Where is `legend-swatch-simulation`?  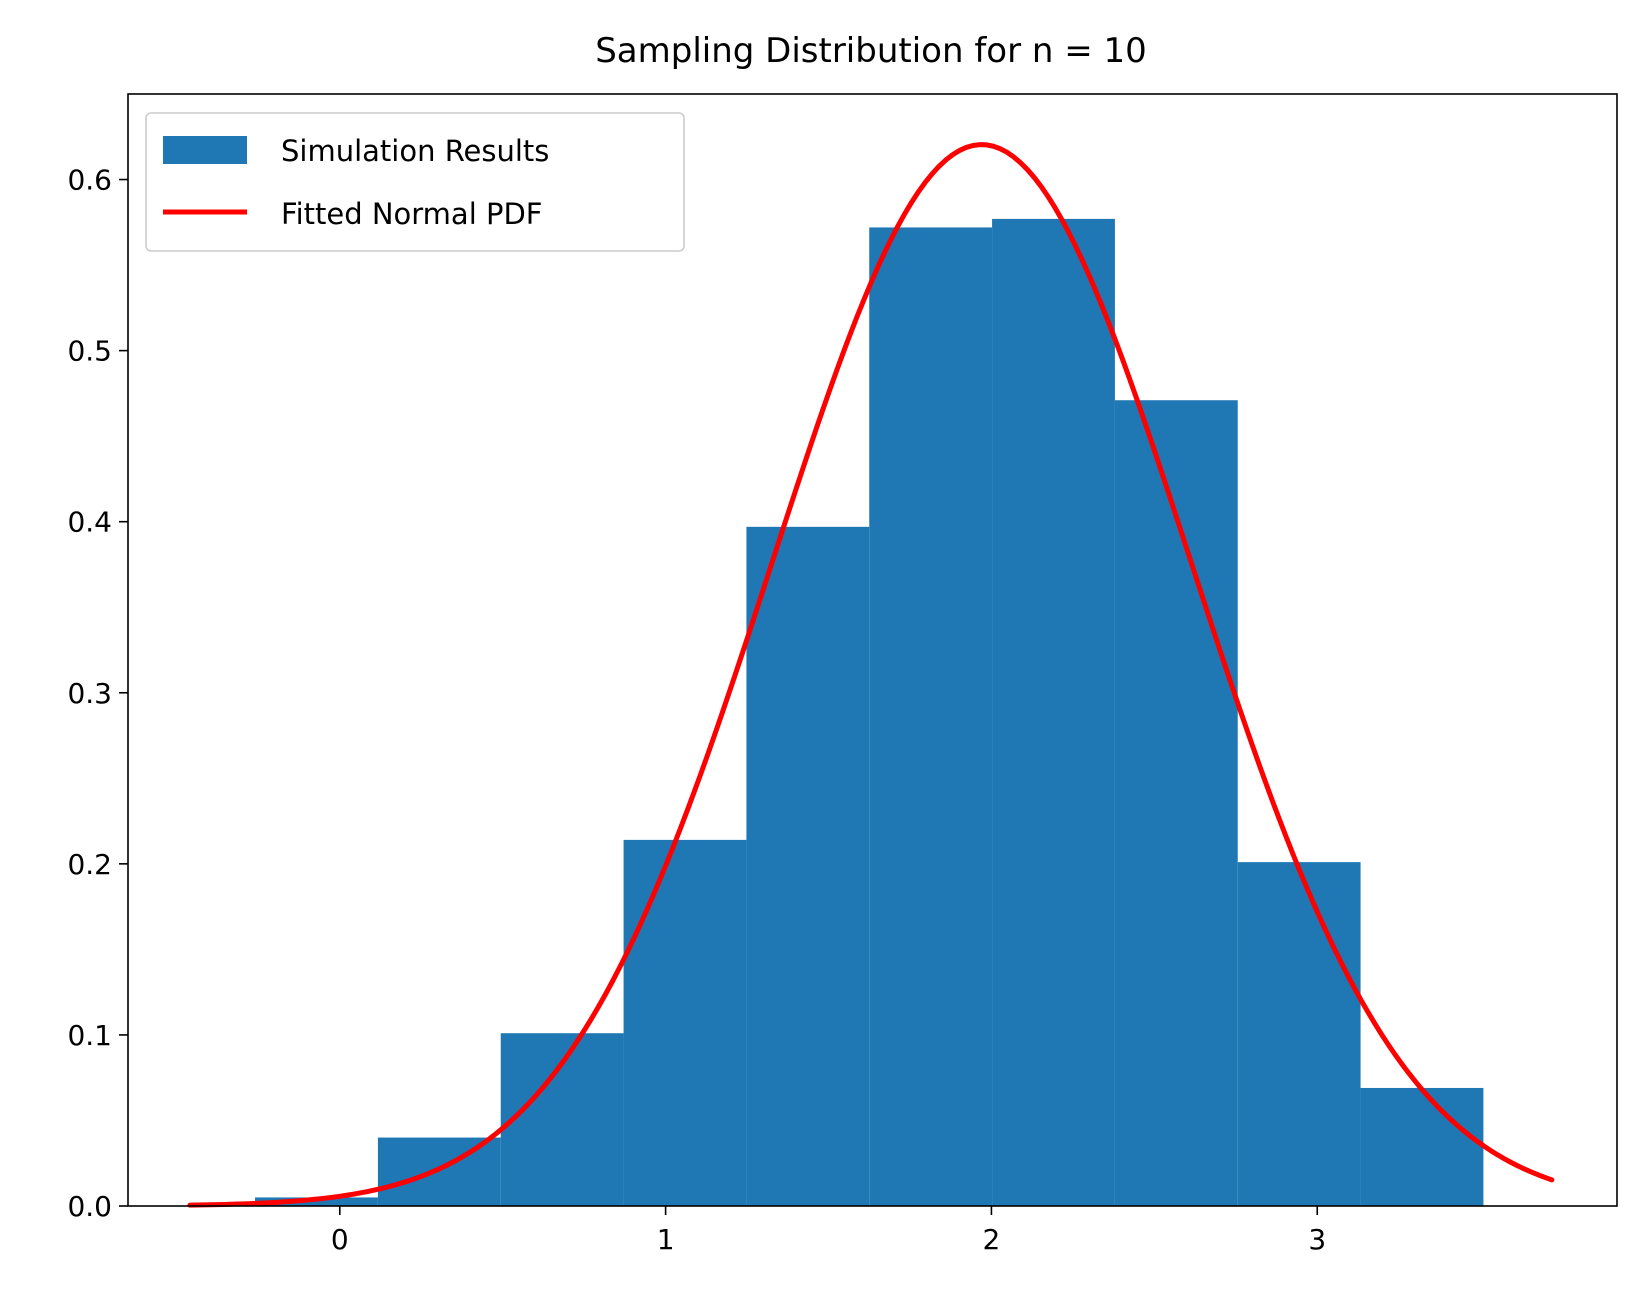 legend-swatch-simulation is located at coordinates (205, 150).